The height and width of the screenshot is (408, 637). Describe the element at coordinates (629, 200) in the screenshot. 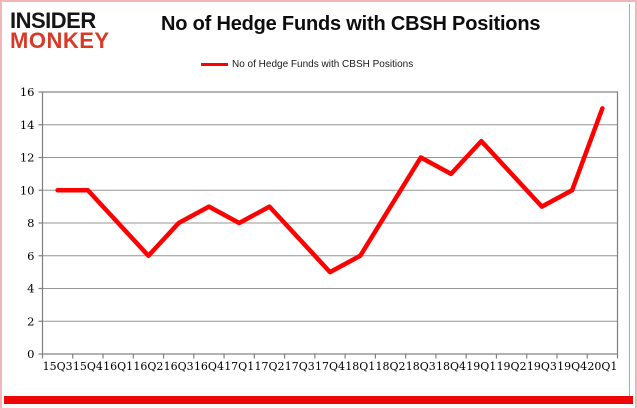

I see `right-edge-line` at that location.